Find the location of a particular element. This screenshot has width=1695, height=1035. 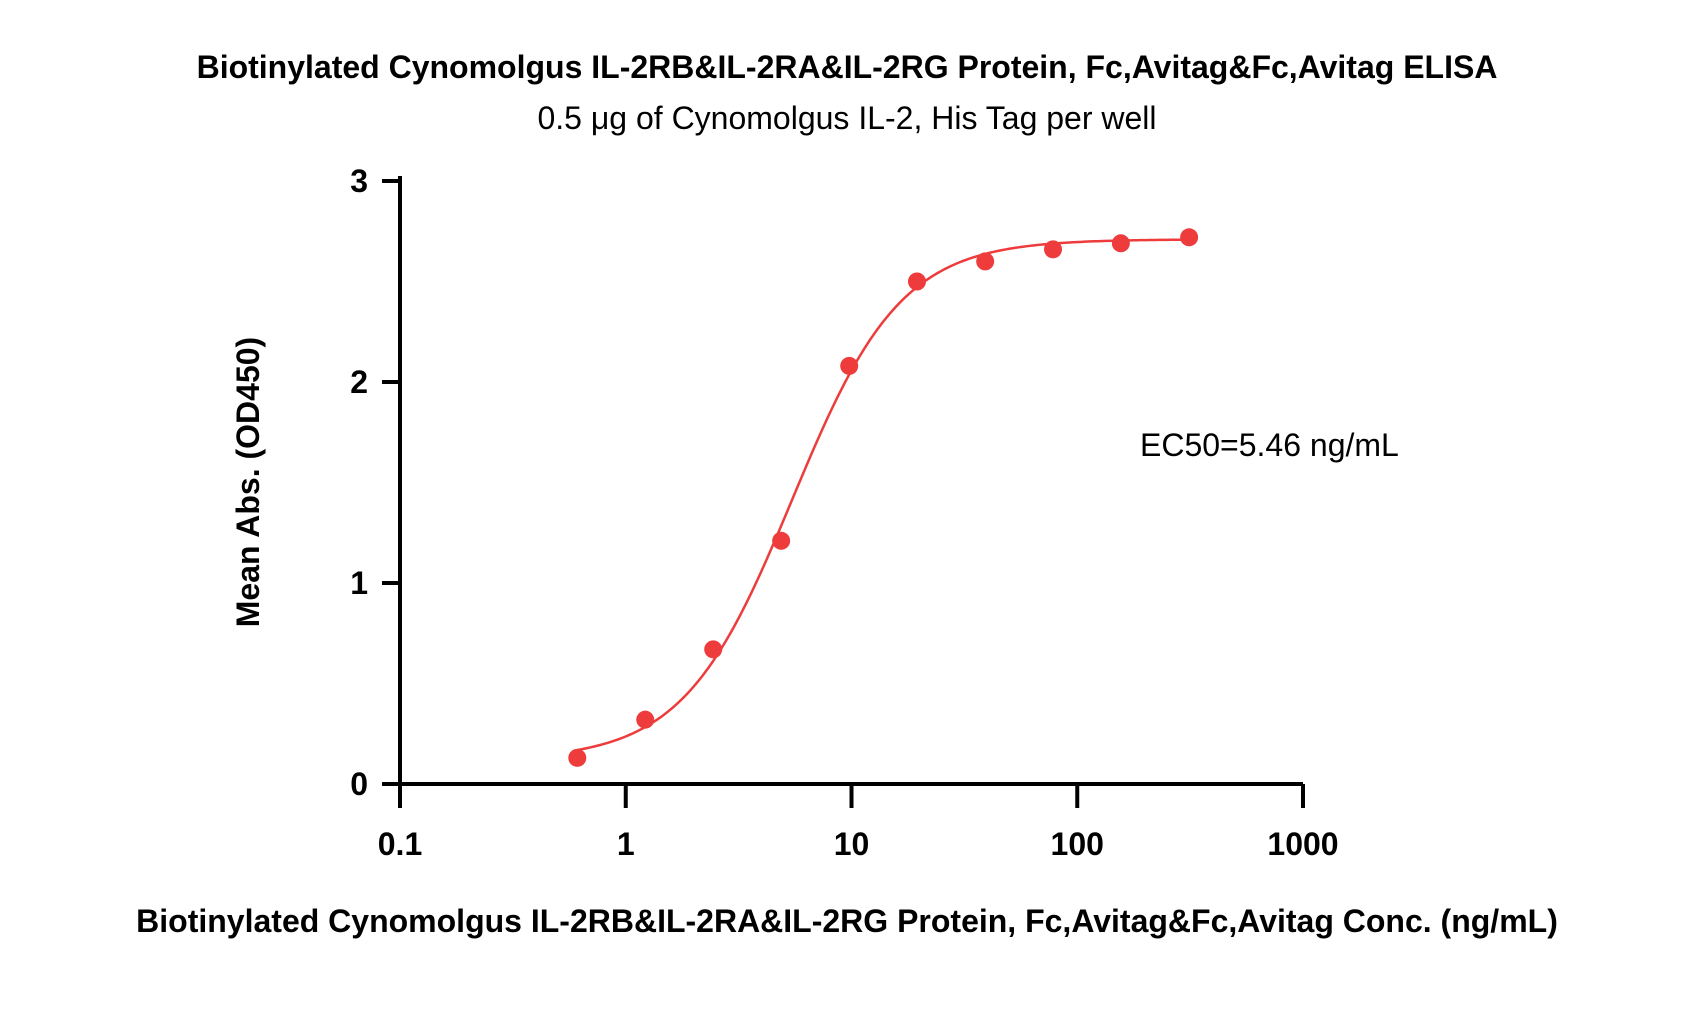

y-tick-label: 3 is located at coordinates (359, 181).